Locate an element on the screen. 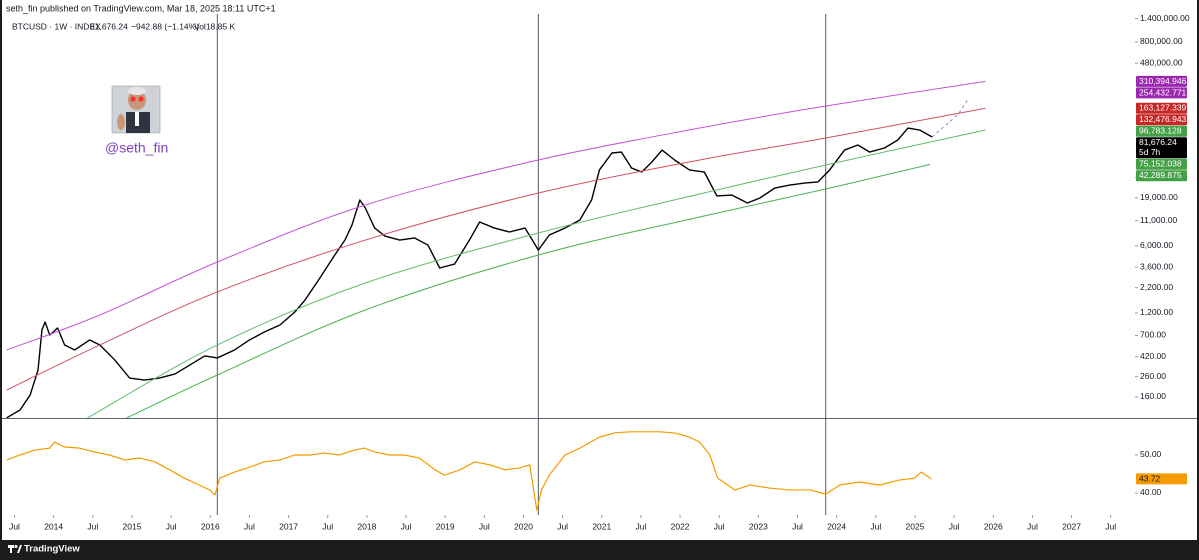 The image size is (1199, 560). legend-last: 81,676.24 is located at coordinates (109, 26).